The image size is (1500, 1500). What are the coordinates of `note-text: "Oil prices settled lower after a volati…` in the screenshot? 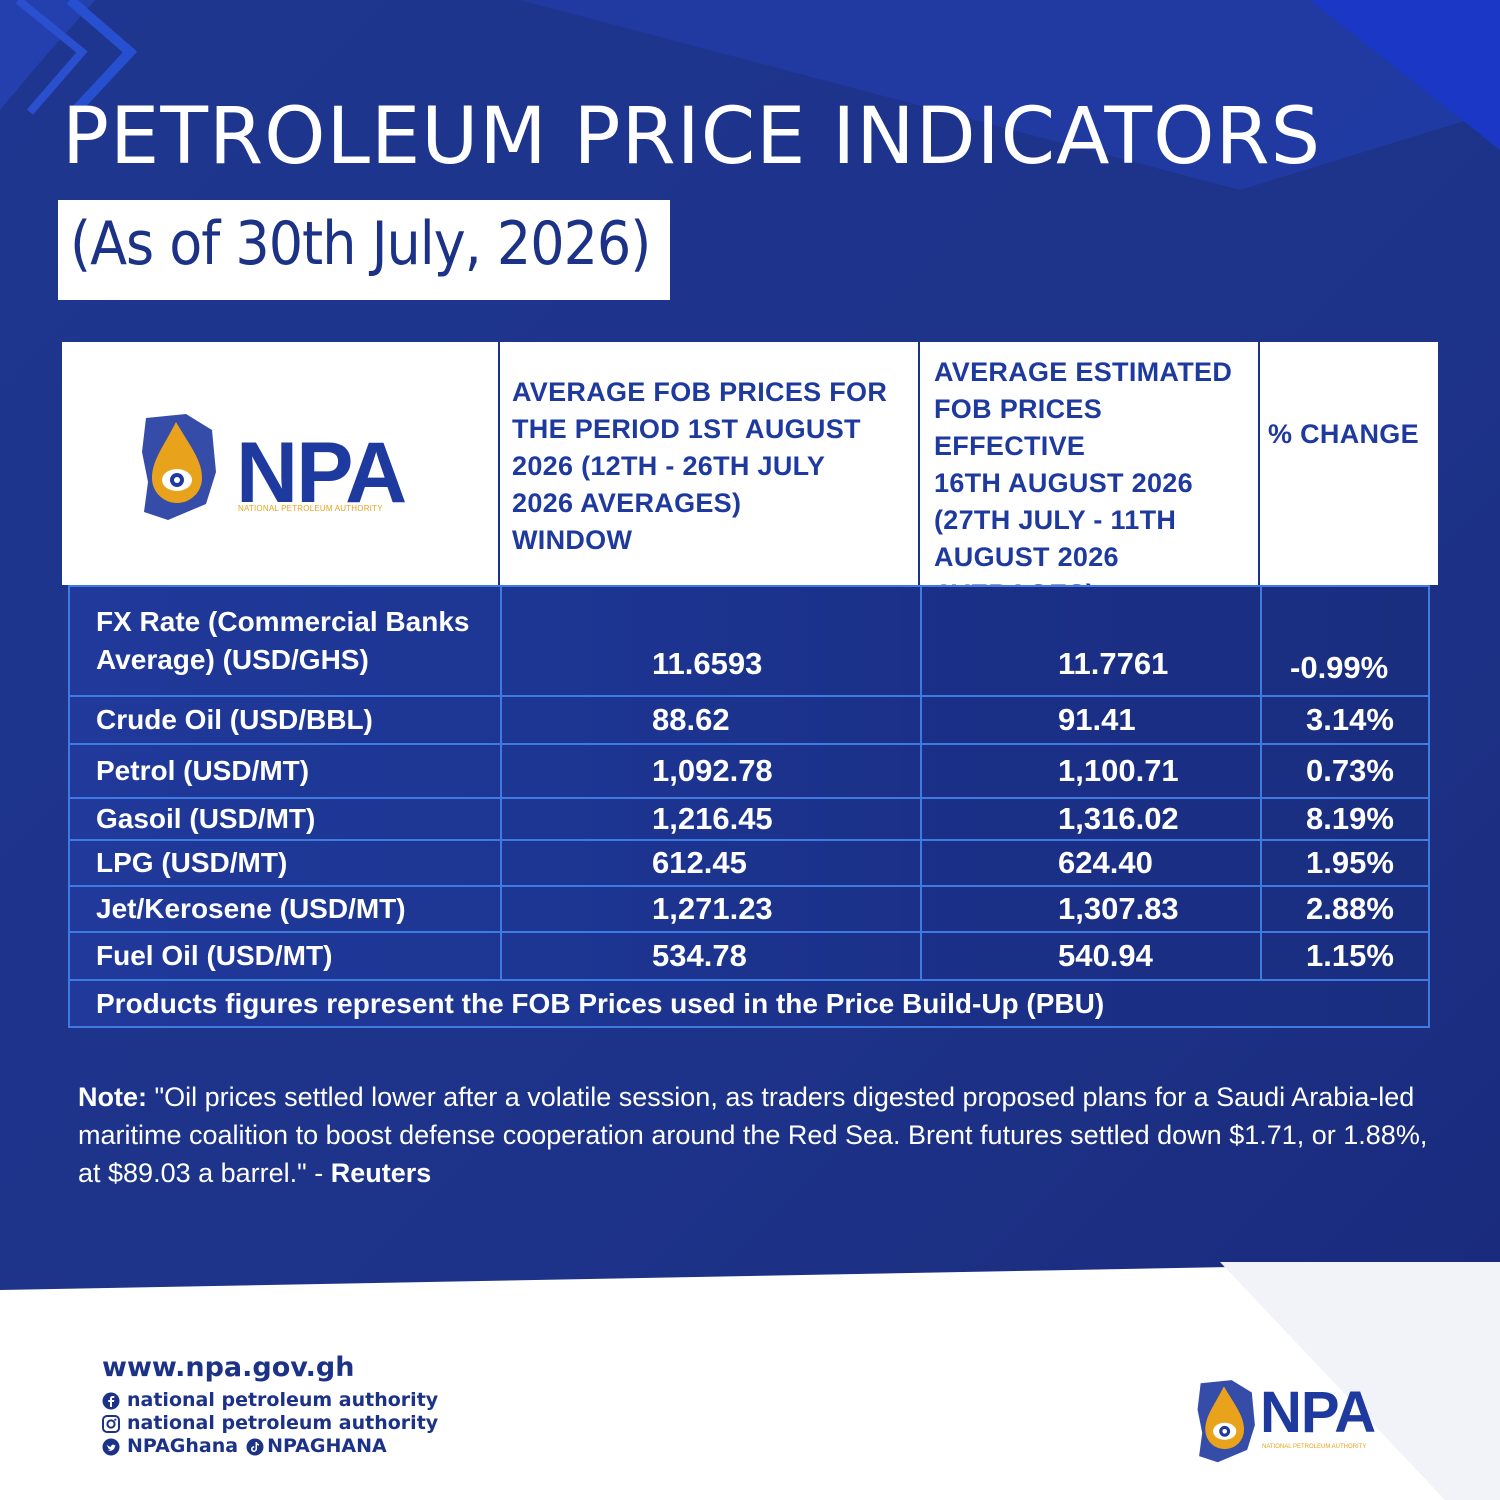 It's located at (753, 1135).